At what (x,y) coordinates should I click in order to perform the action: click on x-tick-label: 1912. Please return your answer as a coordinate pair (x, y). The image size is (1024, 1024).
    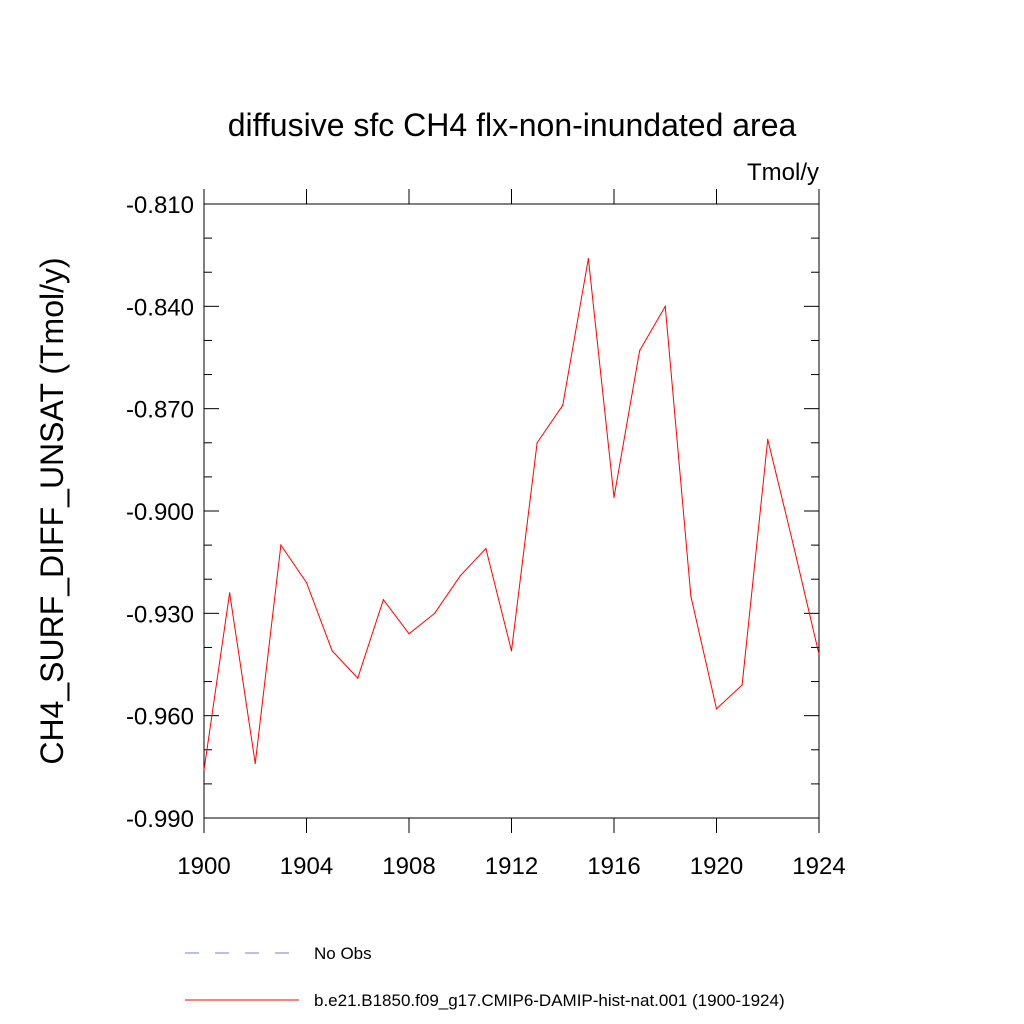
    Looking at the image, I should click on (511, 866).